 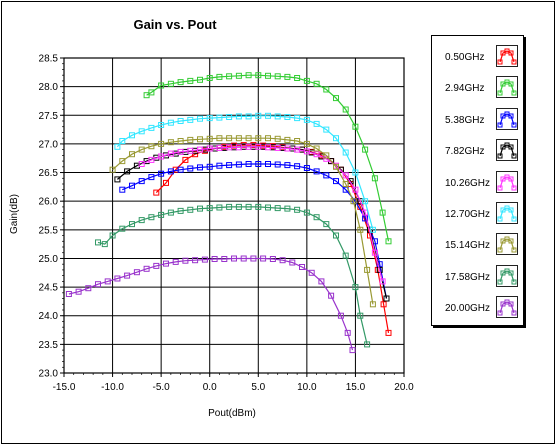 What do you see at coordinates (14, 214) in the screenshot?
I see `y-axis-label: Gain(dB)` at bounding box center [14, 214].